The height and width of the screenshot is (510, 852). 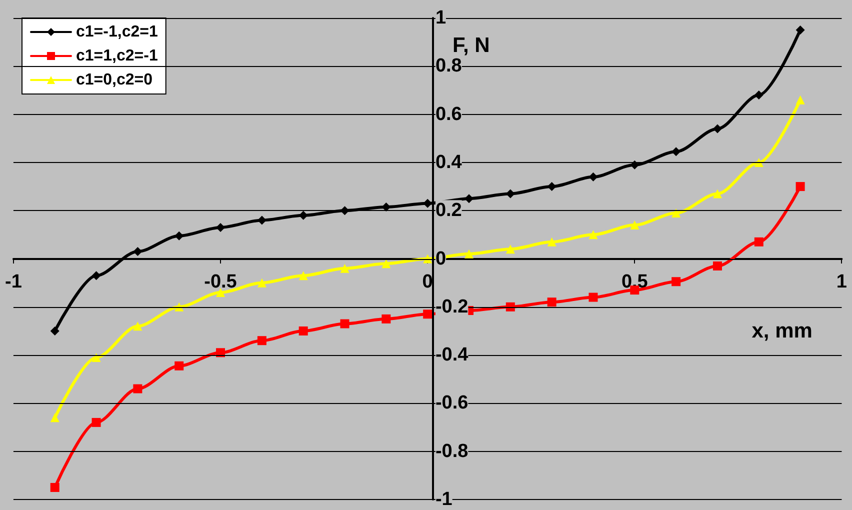 I want to click on y-tick-label: -0.2, so click(x=451, y=307).